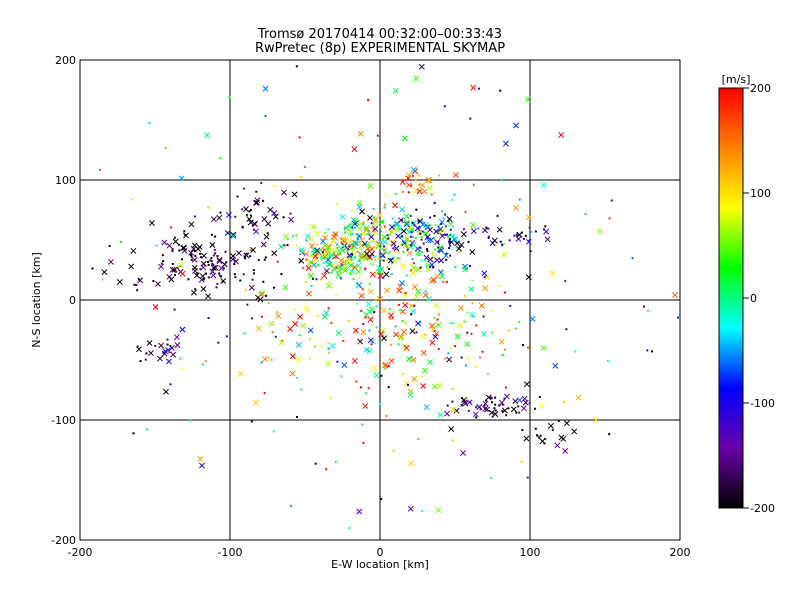 The height and width of the screenshot is (600, 800). What do you see at coordinates (65, 180) in the screenshot?
I see `y-tick-label: 100` at bounding box center [65, 180].